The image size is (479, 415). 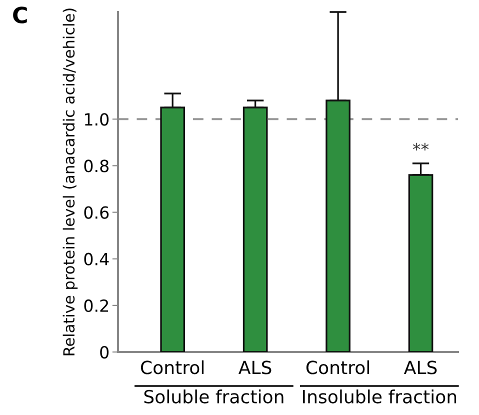 What do you see at coordinates (420, 146) in the screenshot?
I see `annotation: **` at bounding box center [420, 146].